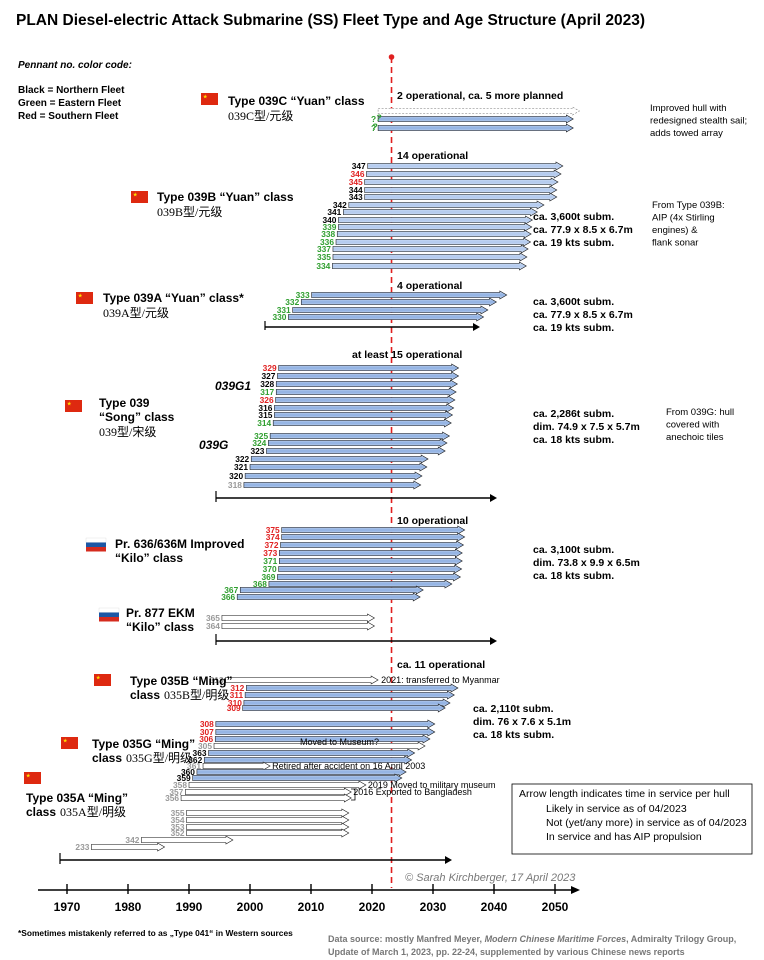 This screenshot has width=764, height=960. I want to click on class-chinese-name: 035G型/明级, so click(159, 758).